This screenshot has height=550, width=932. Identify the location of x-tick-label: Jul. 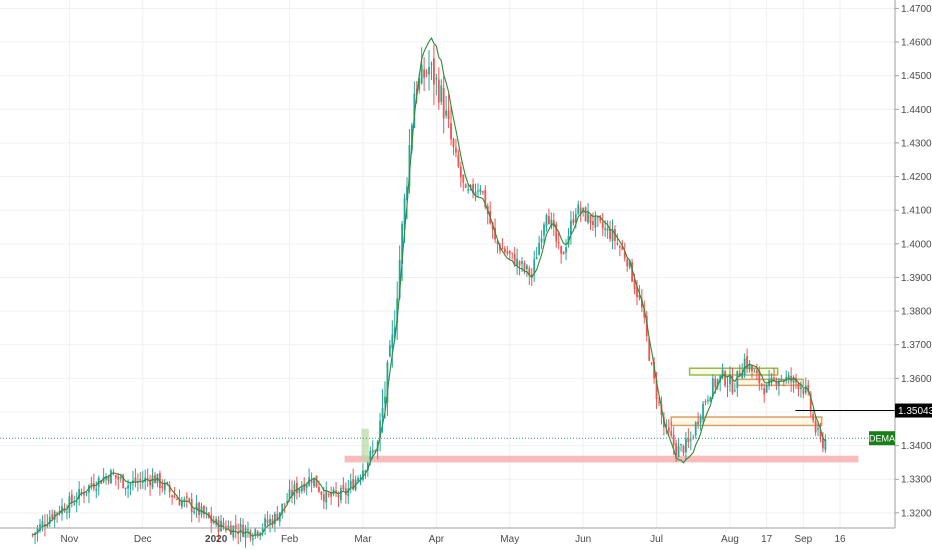
(656, 539).